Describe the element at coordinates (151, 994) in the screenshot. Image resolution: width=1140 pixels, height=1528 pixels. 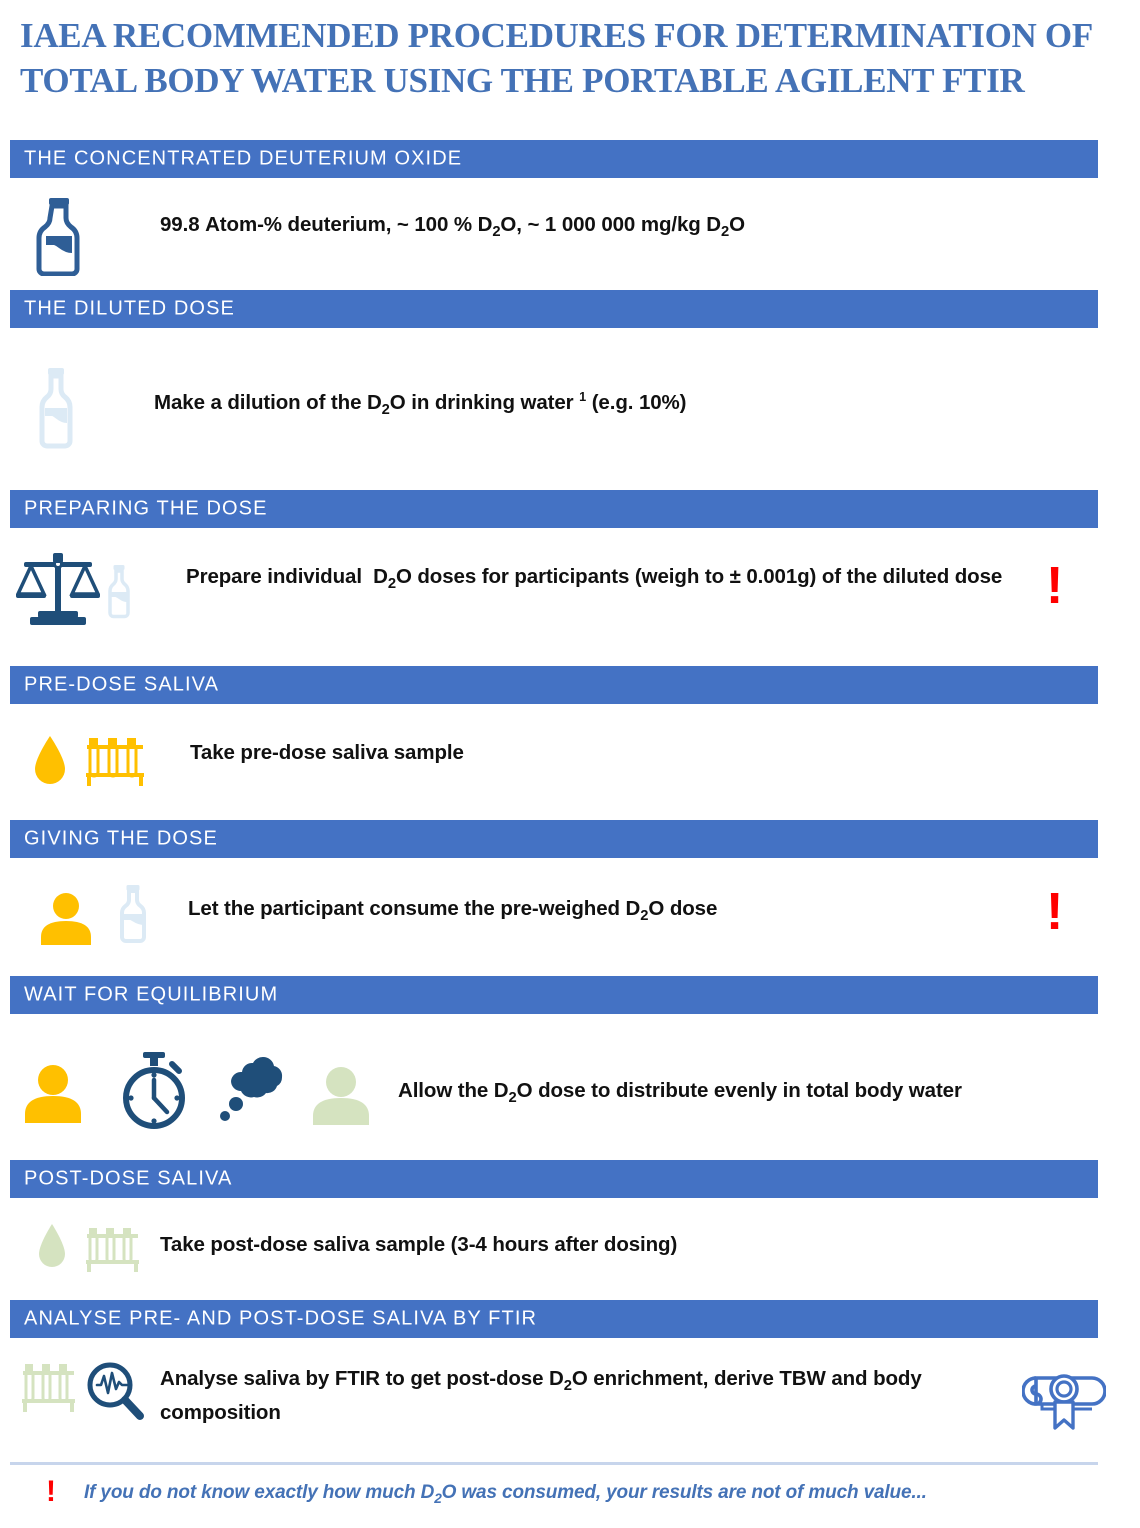
I see `section-header-label: WAIT FOR EQUILIBRIUM` at that location.